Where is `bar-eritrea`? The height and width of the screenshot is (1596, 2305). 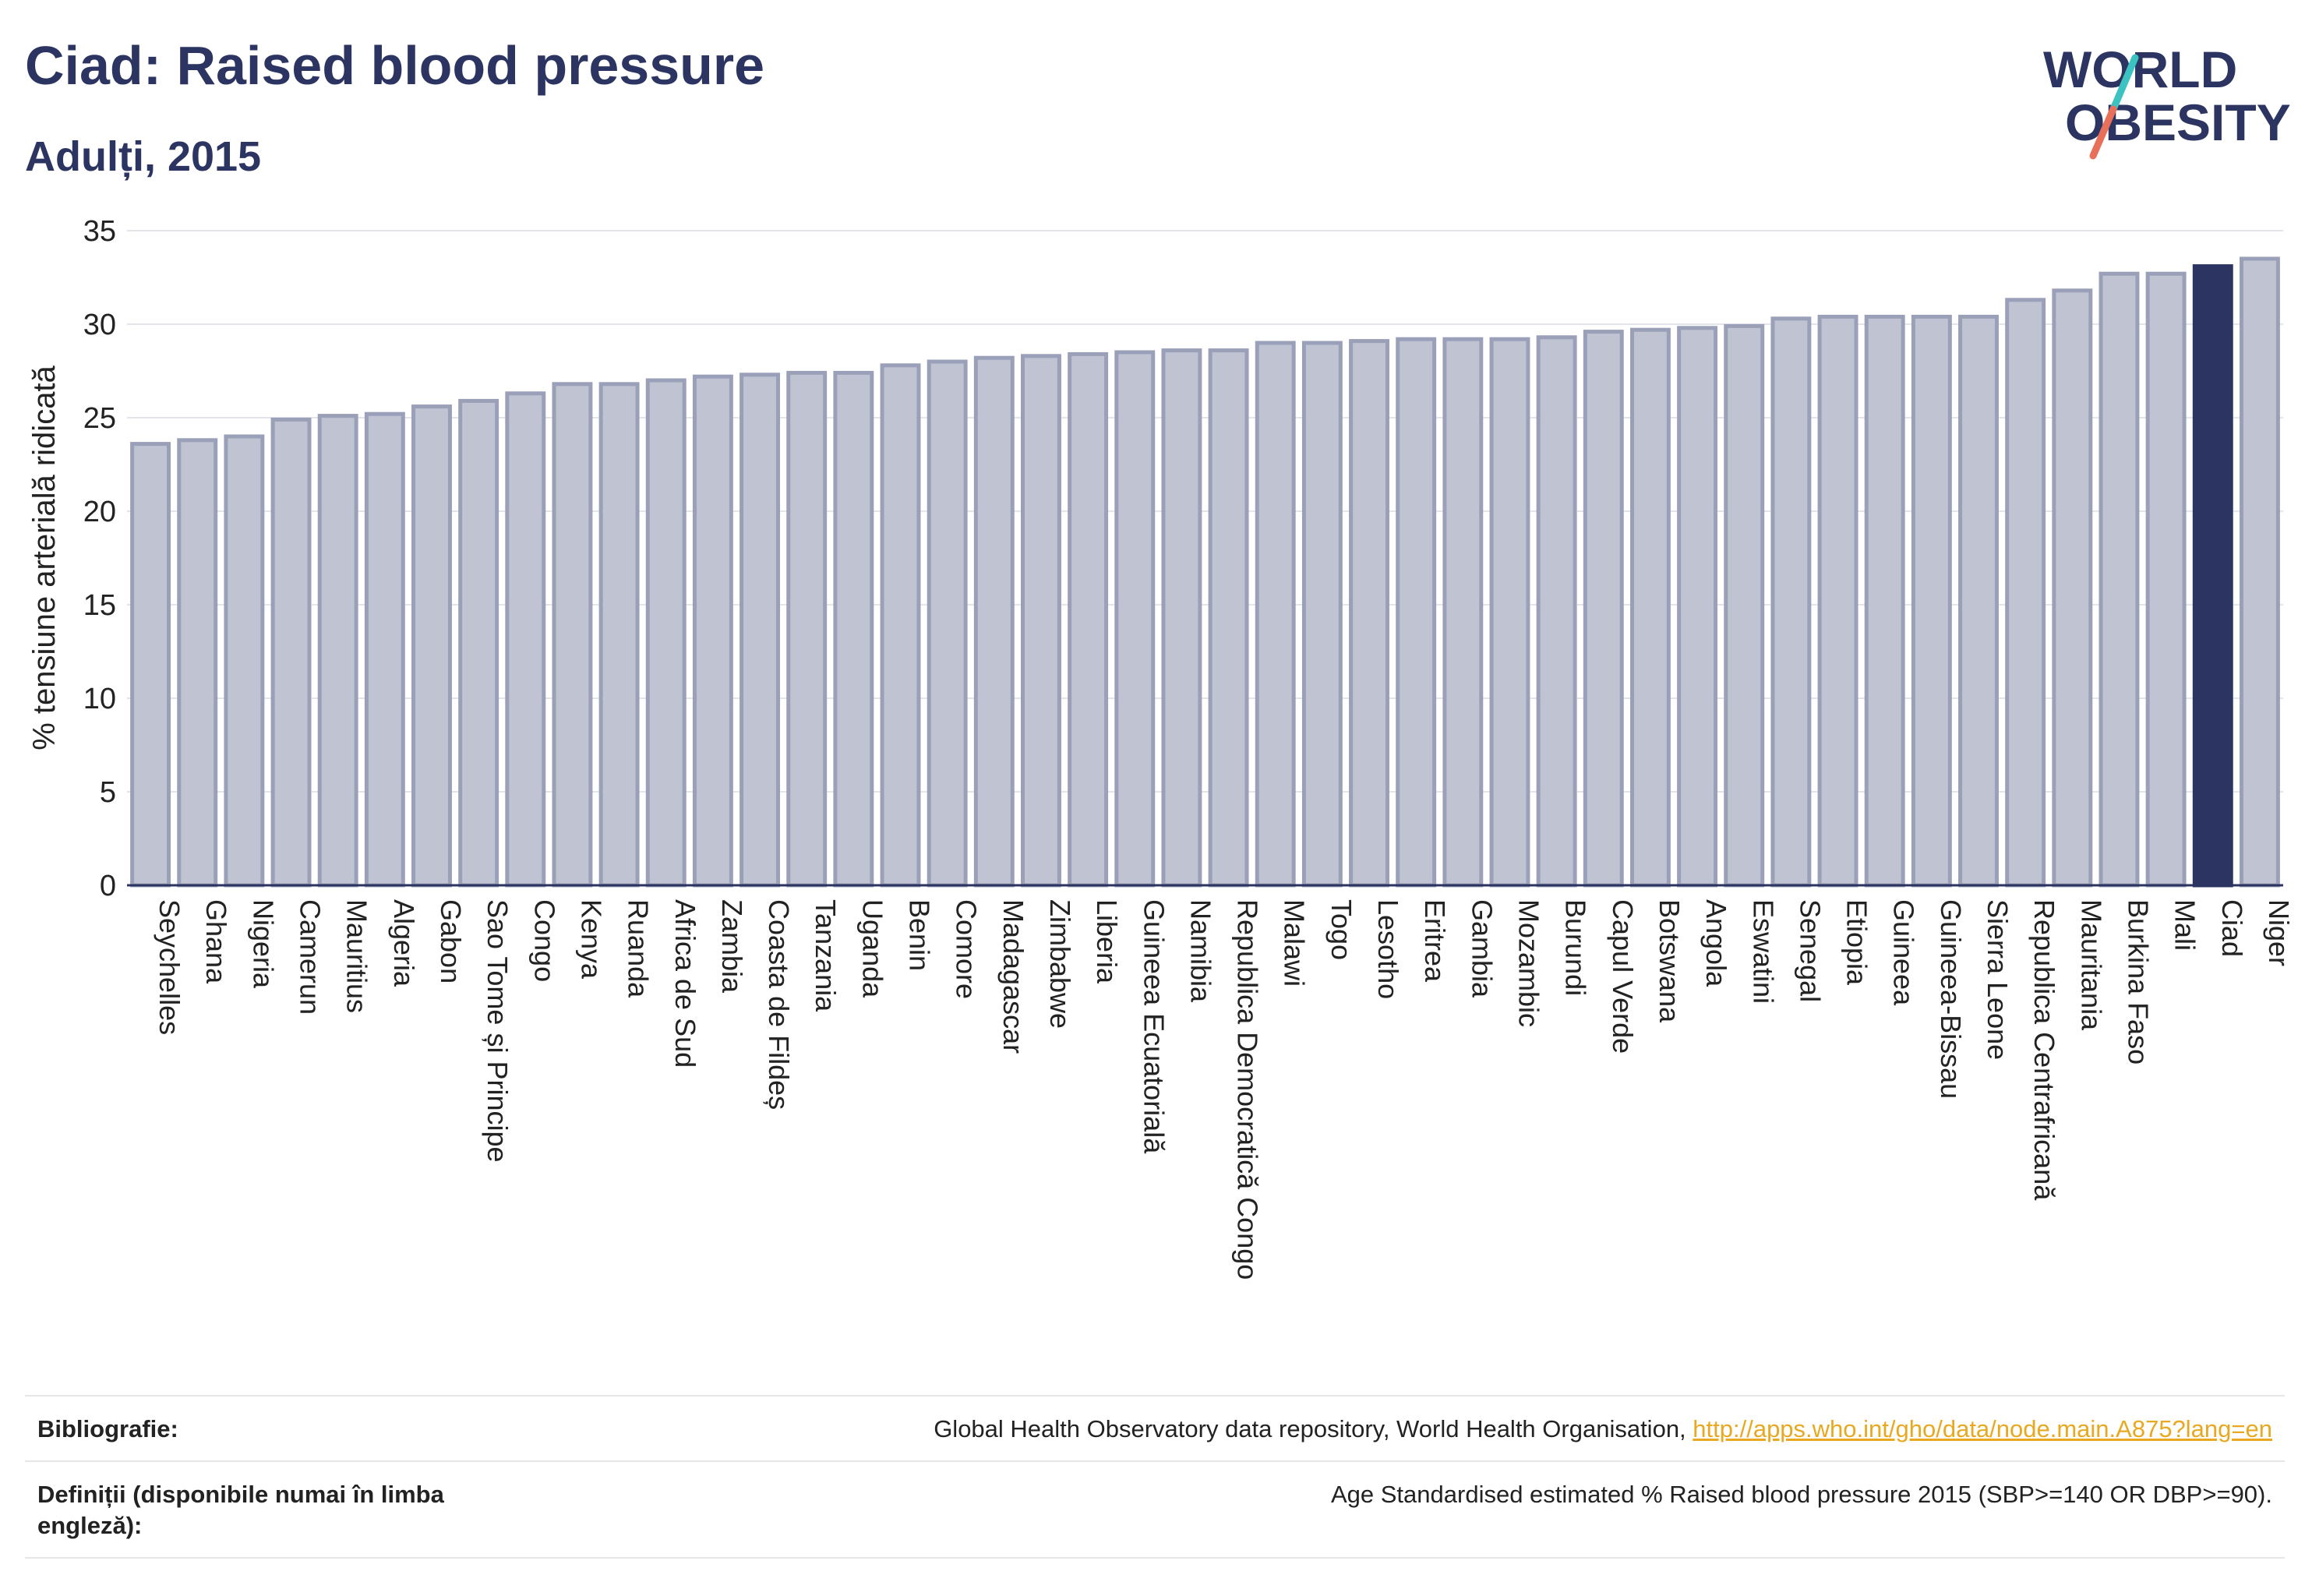
bar-eritrea is located at coordinates (1416, 612).